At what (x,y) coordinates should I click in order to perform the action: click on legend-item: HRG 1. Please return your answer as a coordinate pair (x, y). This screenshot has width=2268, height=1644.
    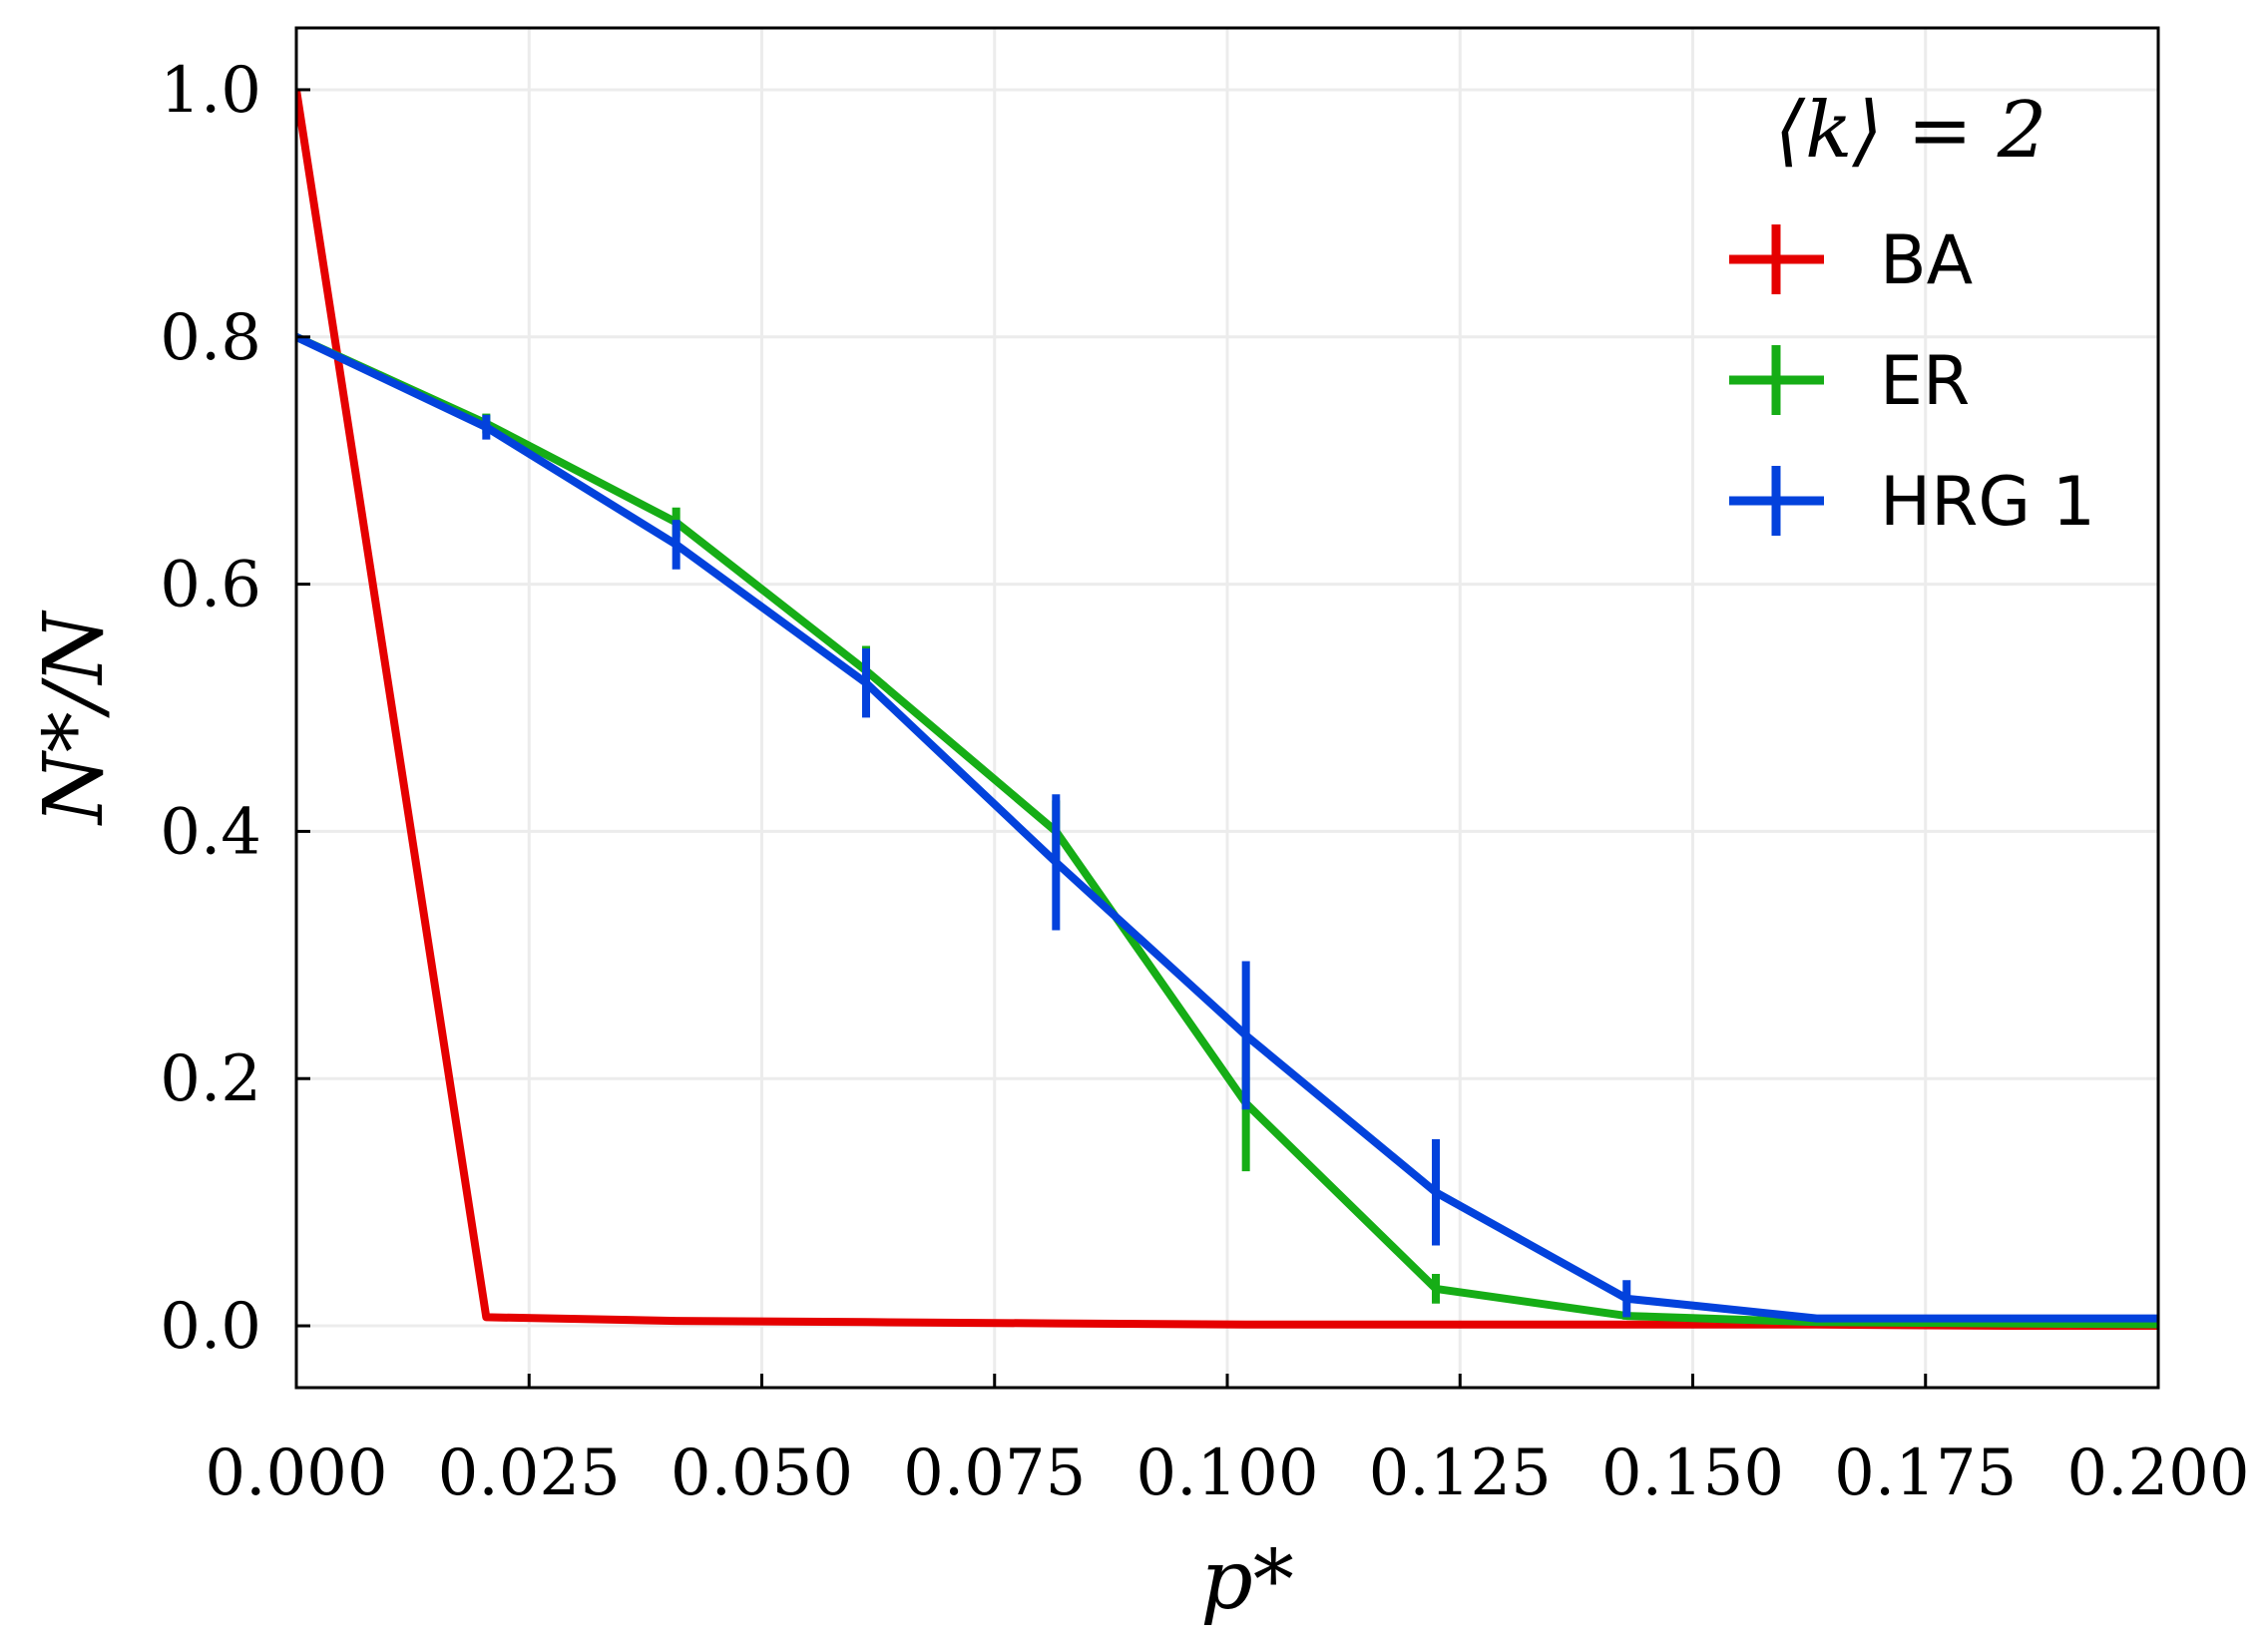
    Looking at the image, I should click on (1912, 503).